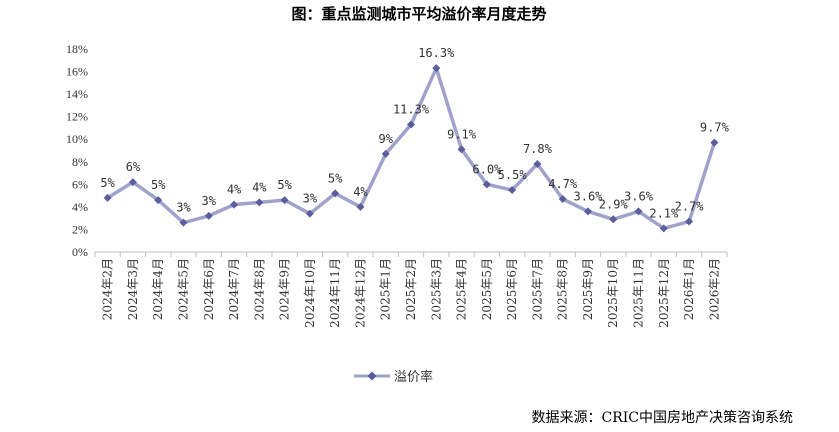 This screenshot has width=839, height=432. I want to click on y-tick-label: 10%, so click(77, 139).